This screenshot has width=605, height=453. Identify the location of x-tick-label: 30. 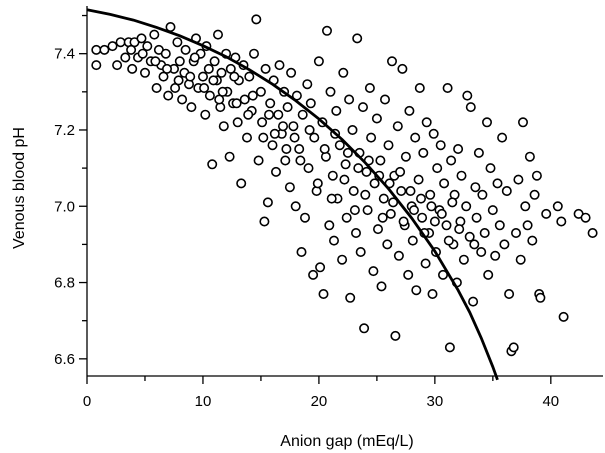
(435, 401).